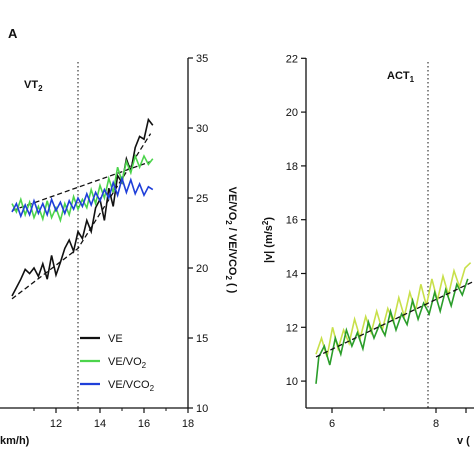 Image resolution: width=474 pixels, height=474 pixels. Describe the element at coordinates (198, 234) in the screenshot. I see `panel-a-right-ticks: 10 15 20 25 30 35` at that location.